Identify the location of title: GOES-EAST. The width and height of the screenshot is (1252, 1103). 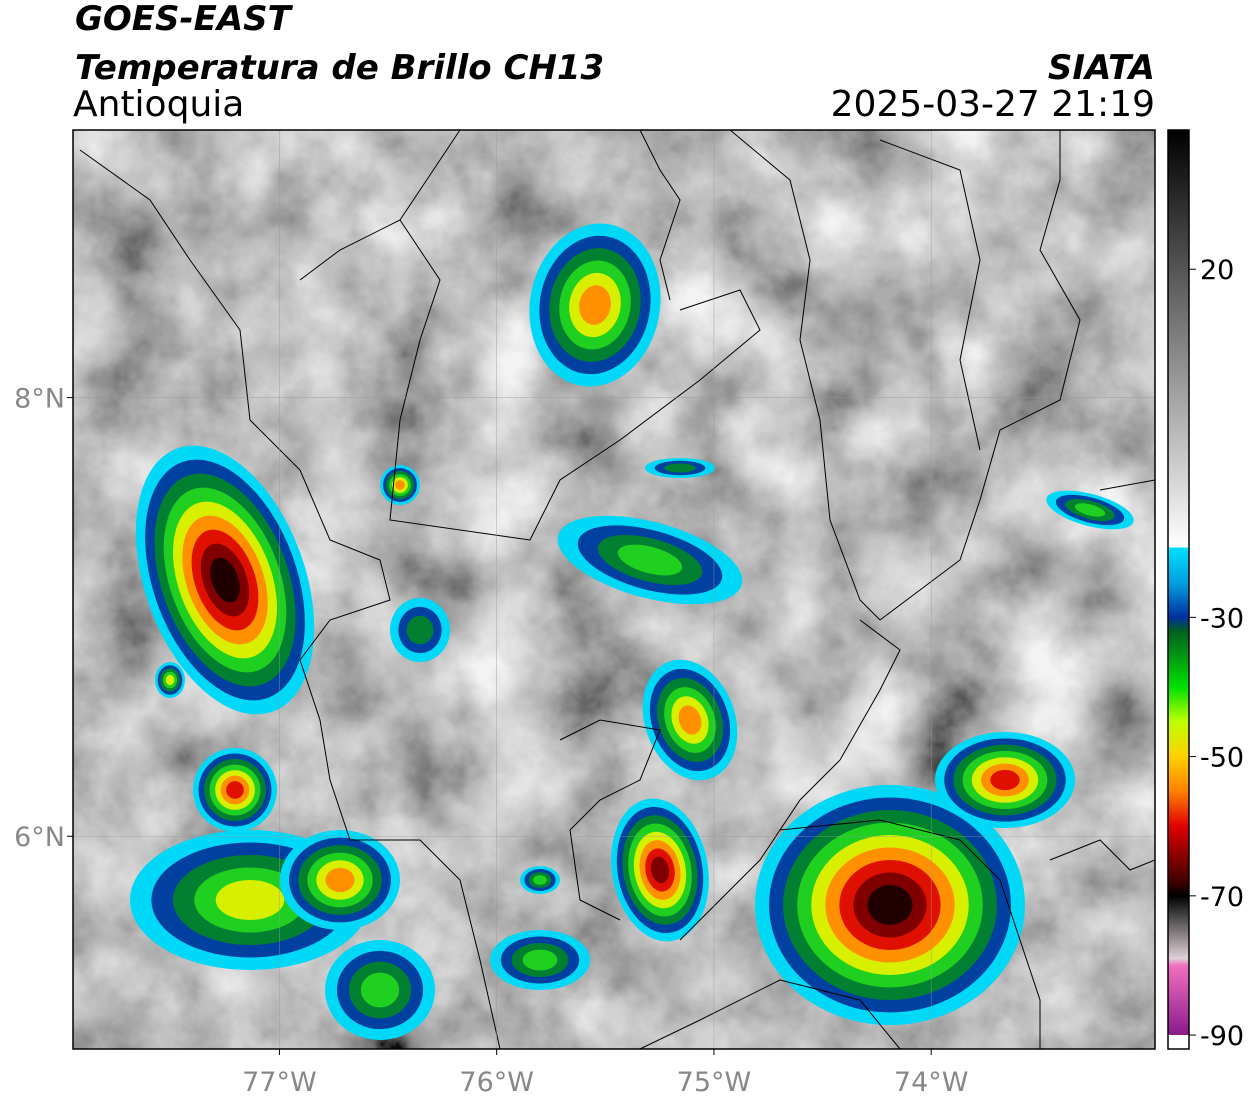
(184, 19).